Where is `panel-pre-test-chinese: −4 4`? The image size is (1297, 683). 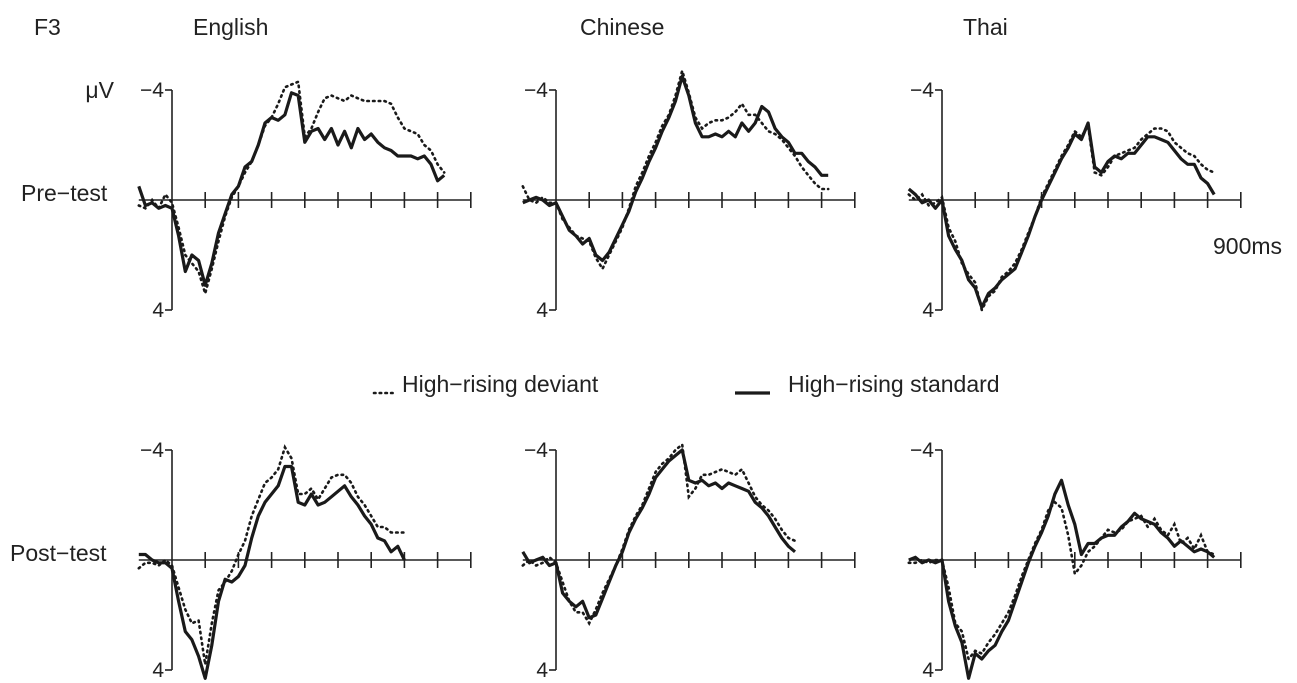 panel-pre-test-chinese: −4 4 is located at coordinates (688, 194).